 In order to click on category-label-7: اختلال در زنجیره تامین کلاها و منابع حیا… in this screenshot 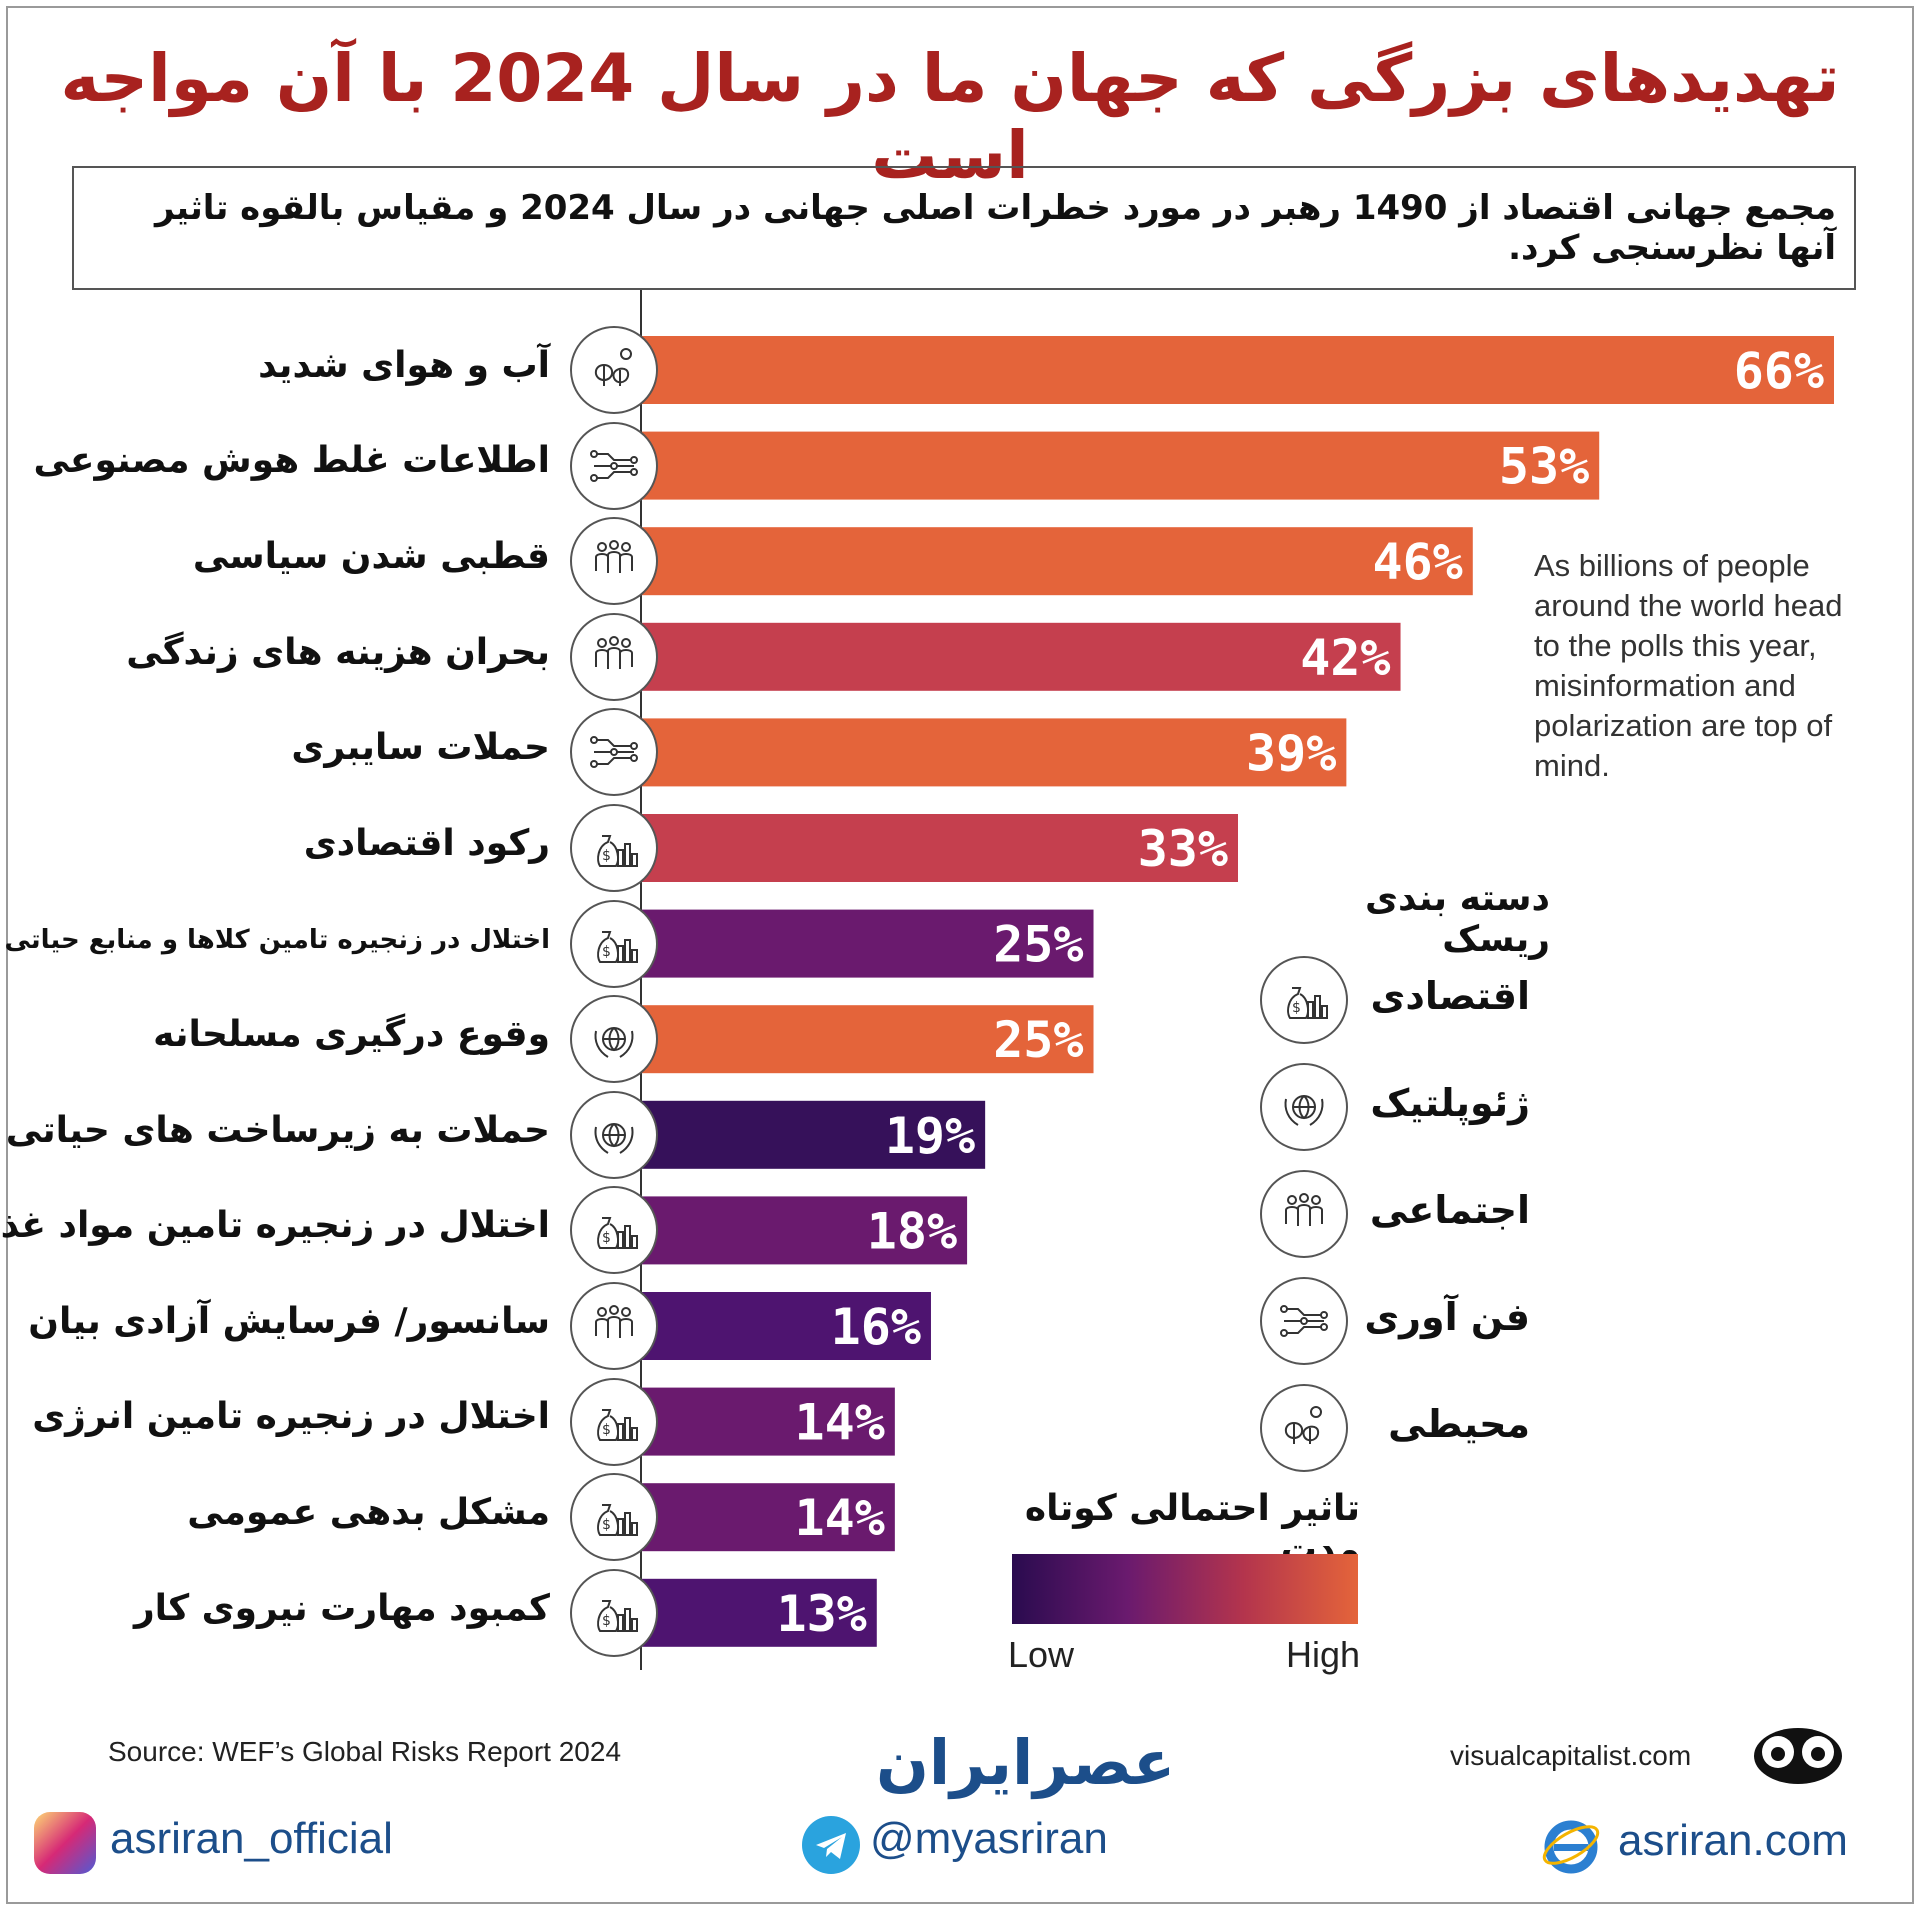, I will do `click(277, 940)`.